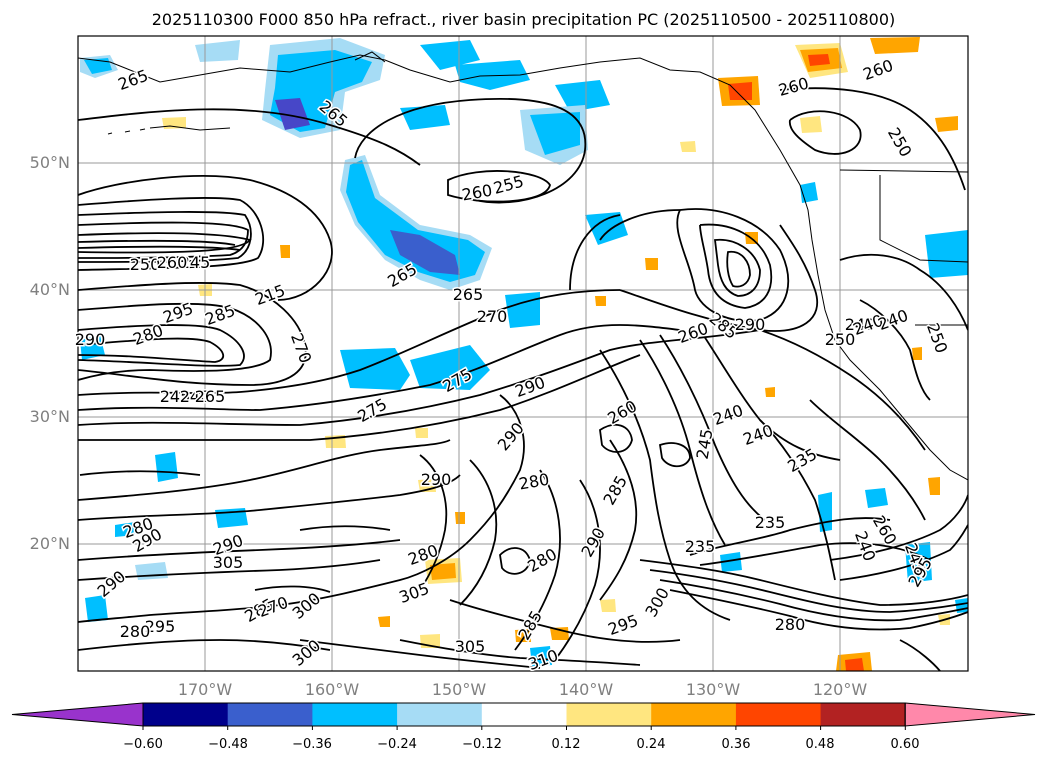 Image resolution: width=1047 pixels, height=765 pixels. I want to click on lat-label-40n: 40°N, so click(49, 289).